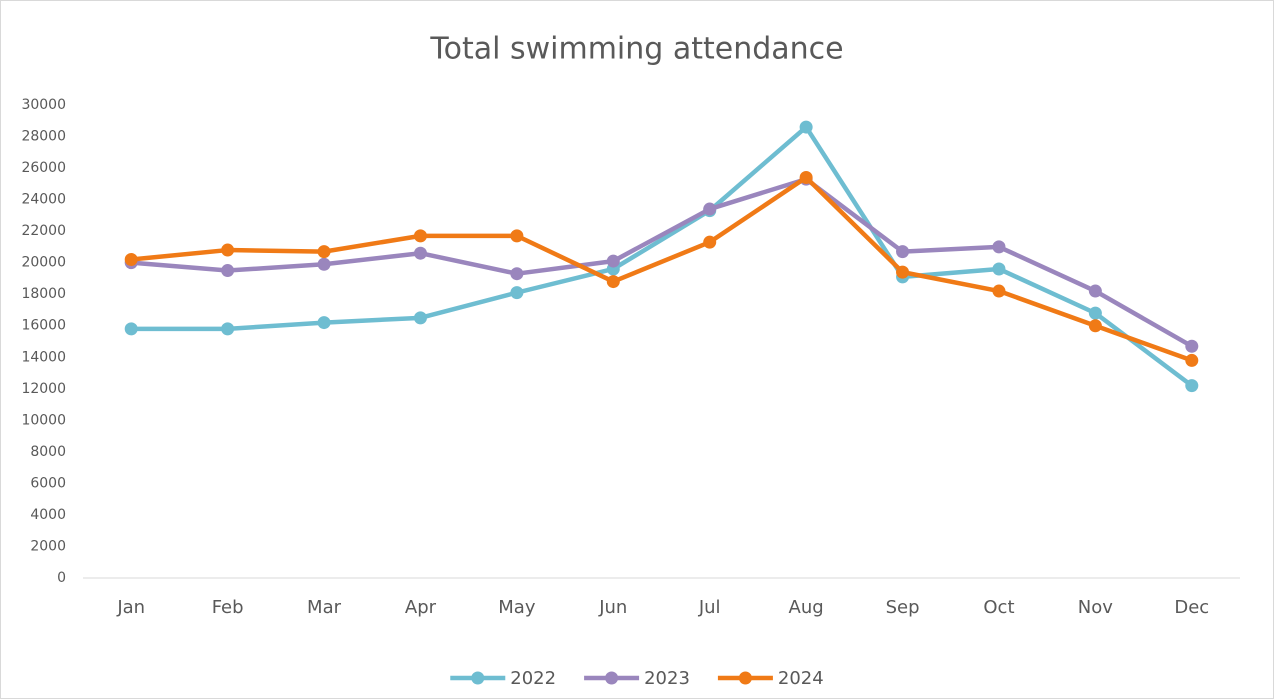 The width and height of the screenshot is (1274, 699). I want to click on y-tick-label: 0, so click(61, 578).